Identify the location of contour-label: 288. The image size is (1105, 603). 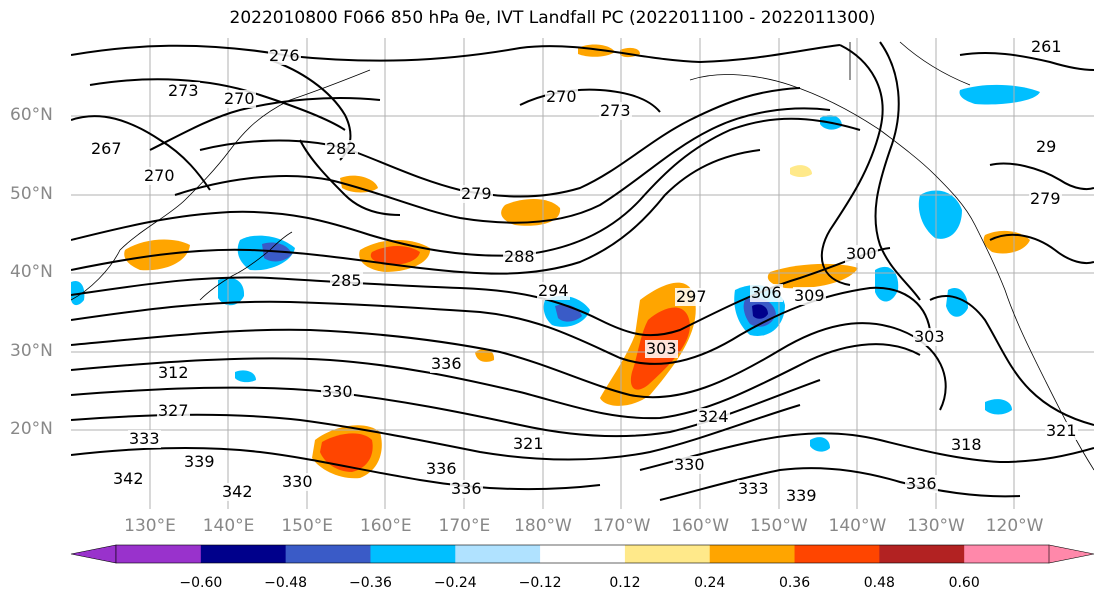
(519, 256).